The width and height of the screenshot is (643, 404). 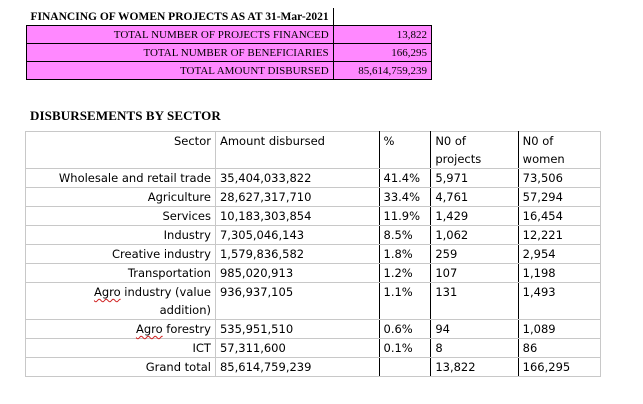 What do you see at coordinates (165, 292) in the screenshot?
I see `cell-sector-rest: industry (value` at bounding box center [165, 292].